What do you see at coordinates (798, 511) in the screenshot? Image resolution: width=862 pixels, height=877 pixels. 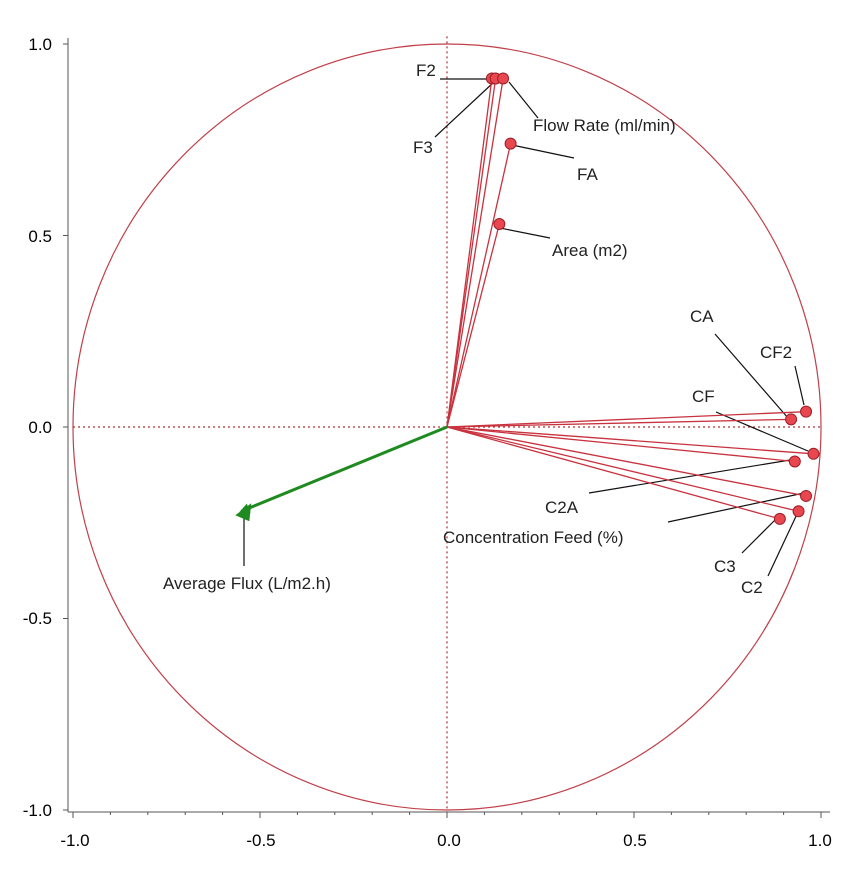 I see `point-c2` at bounding box center [798, 511].